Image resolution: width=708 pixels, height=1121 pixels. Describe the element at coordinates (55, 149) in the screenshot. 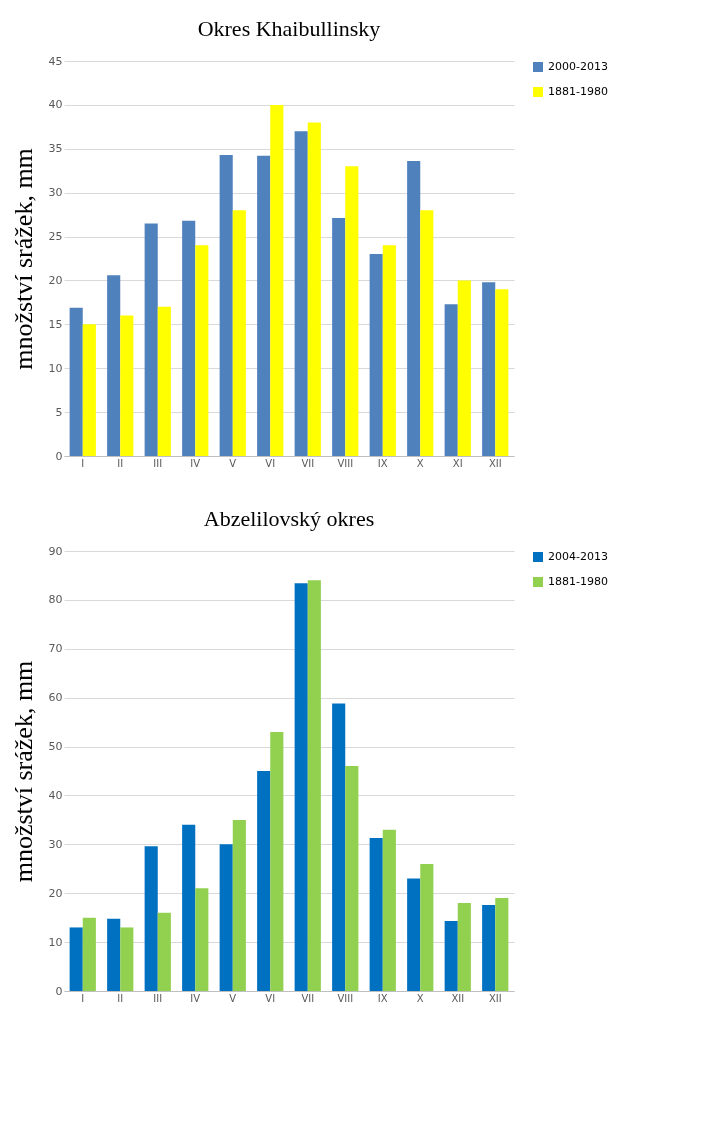

I see `y-tick-label: 35` at that location.